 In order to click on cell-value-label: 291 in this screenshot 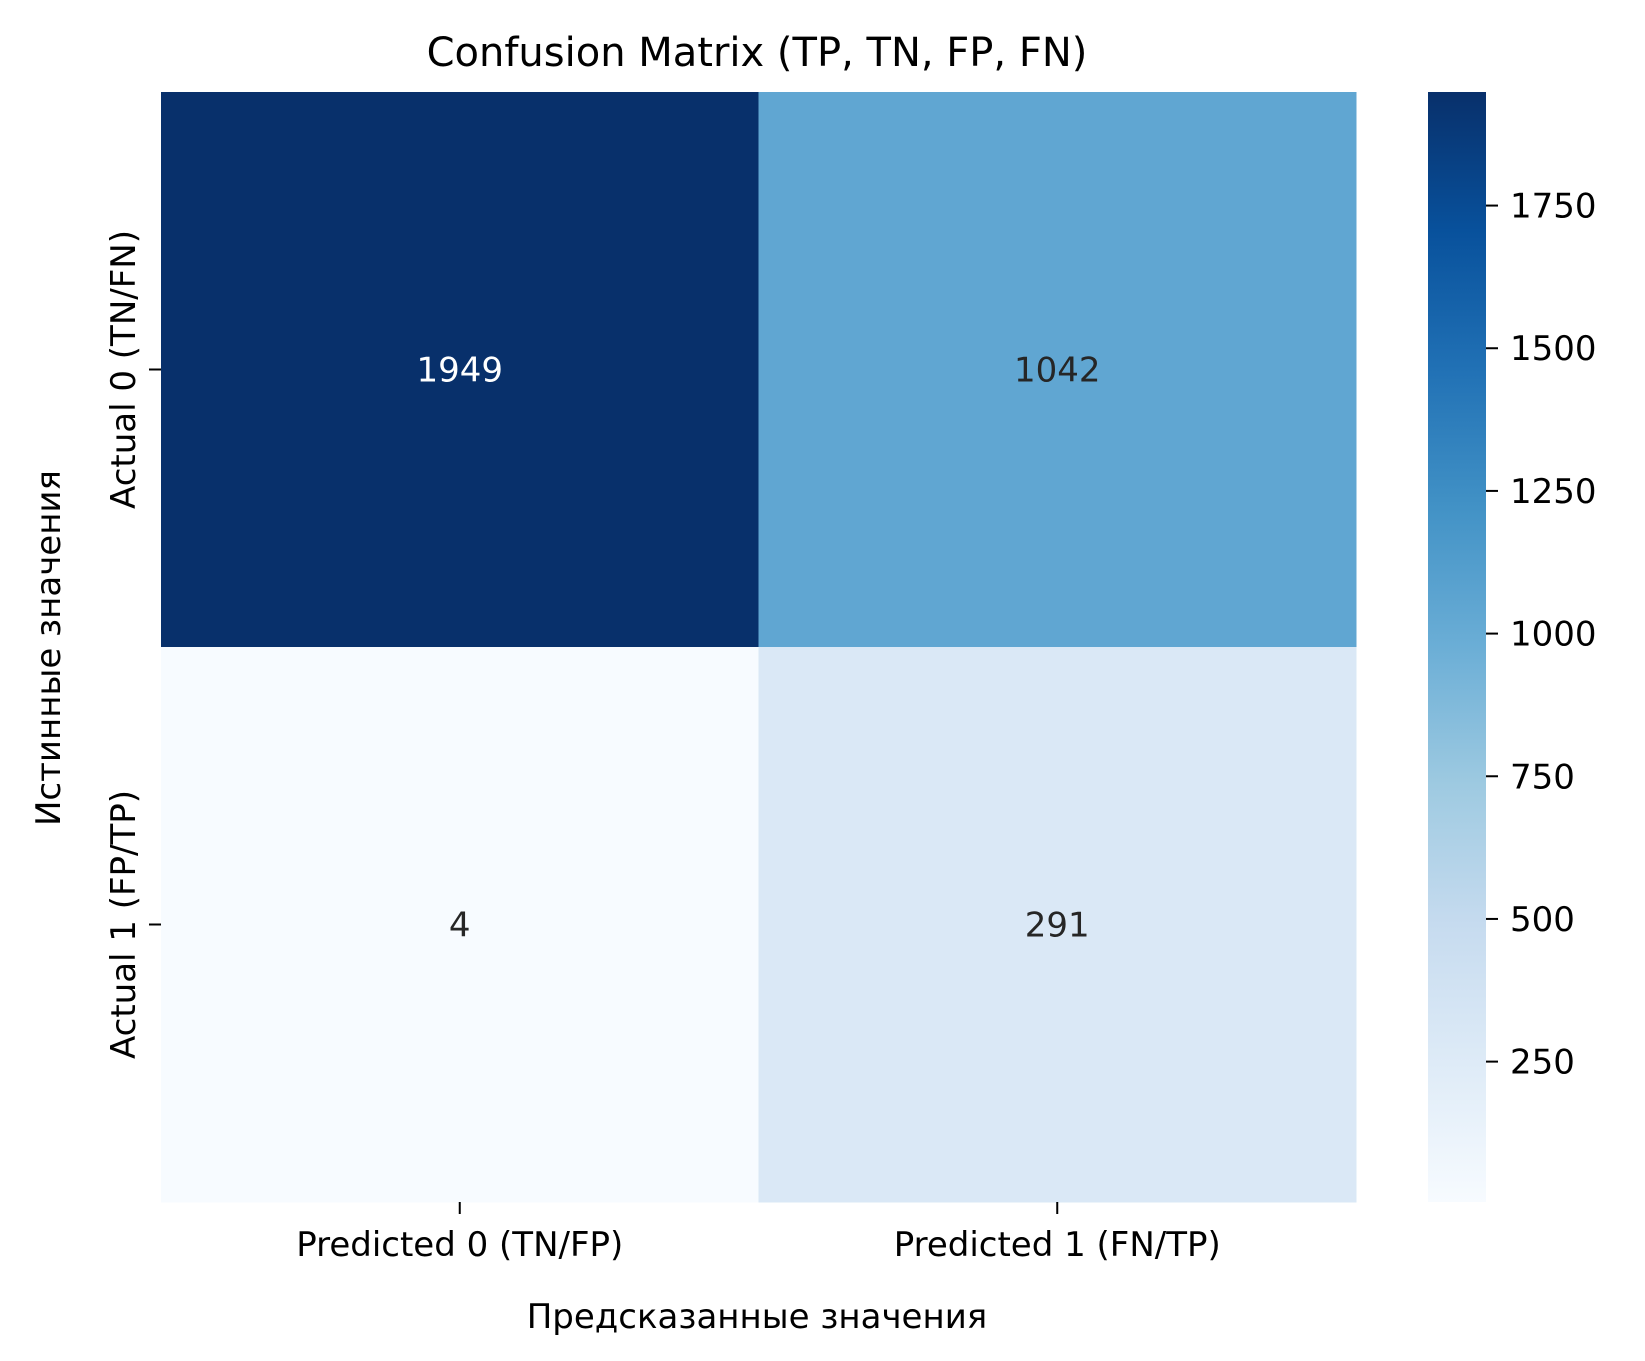, I will do `click(1057, 926)`.